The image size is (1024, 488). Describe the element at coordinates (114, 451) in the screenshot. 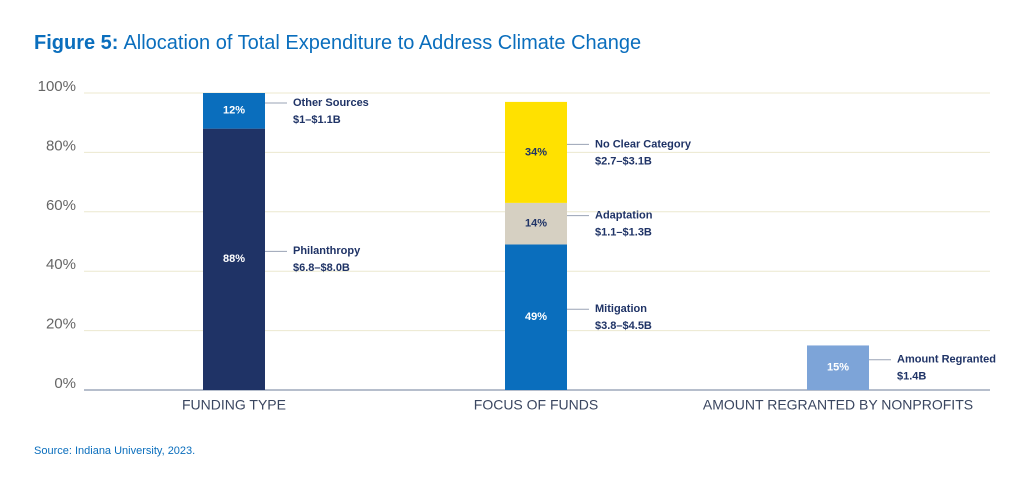

I see `source-note: Source: Indiana University, 2023.` at that location.